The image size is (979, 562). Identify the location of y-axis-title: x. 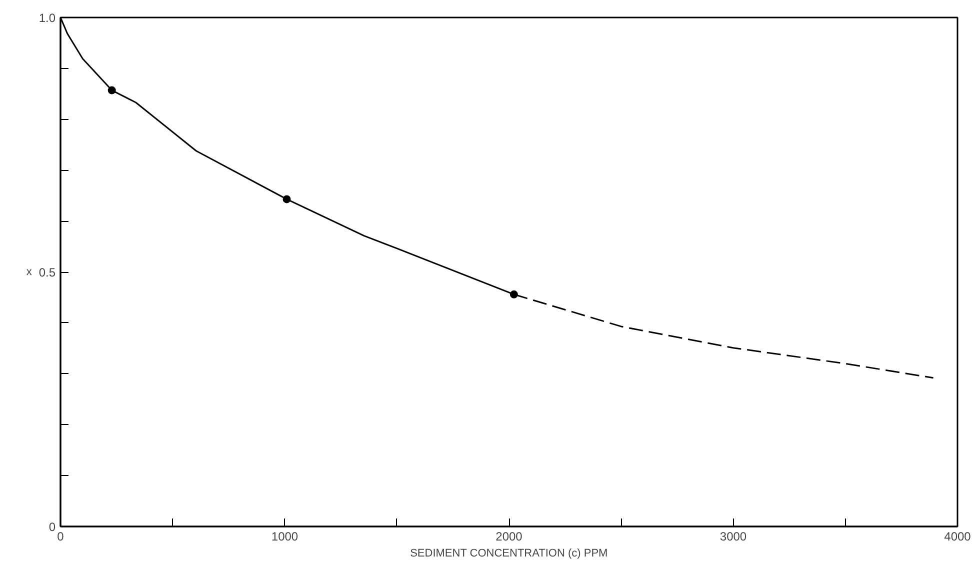
(29, 272).